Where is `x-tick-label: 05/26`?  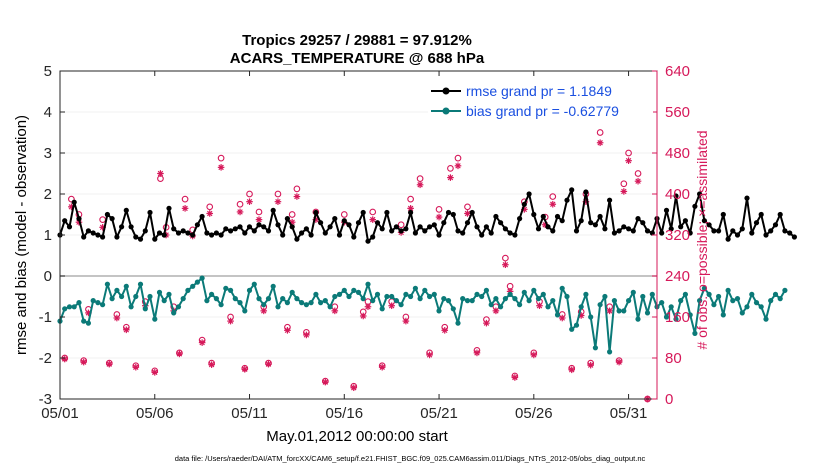
x-tick-label: 05/26 is located at coordinates (534, 413).